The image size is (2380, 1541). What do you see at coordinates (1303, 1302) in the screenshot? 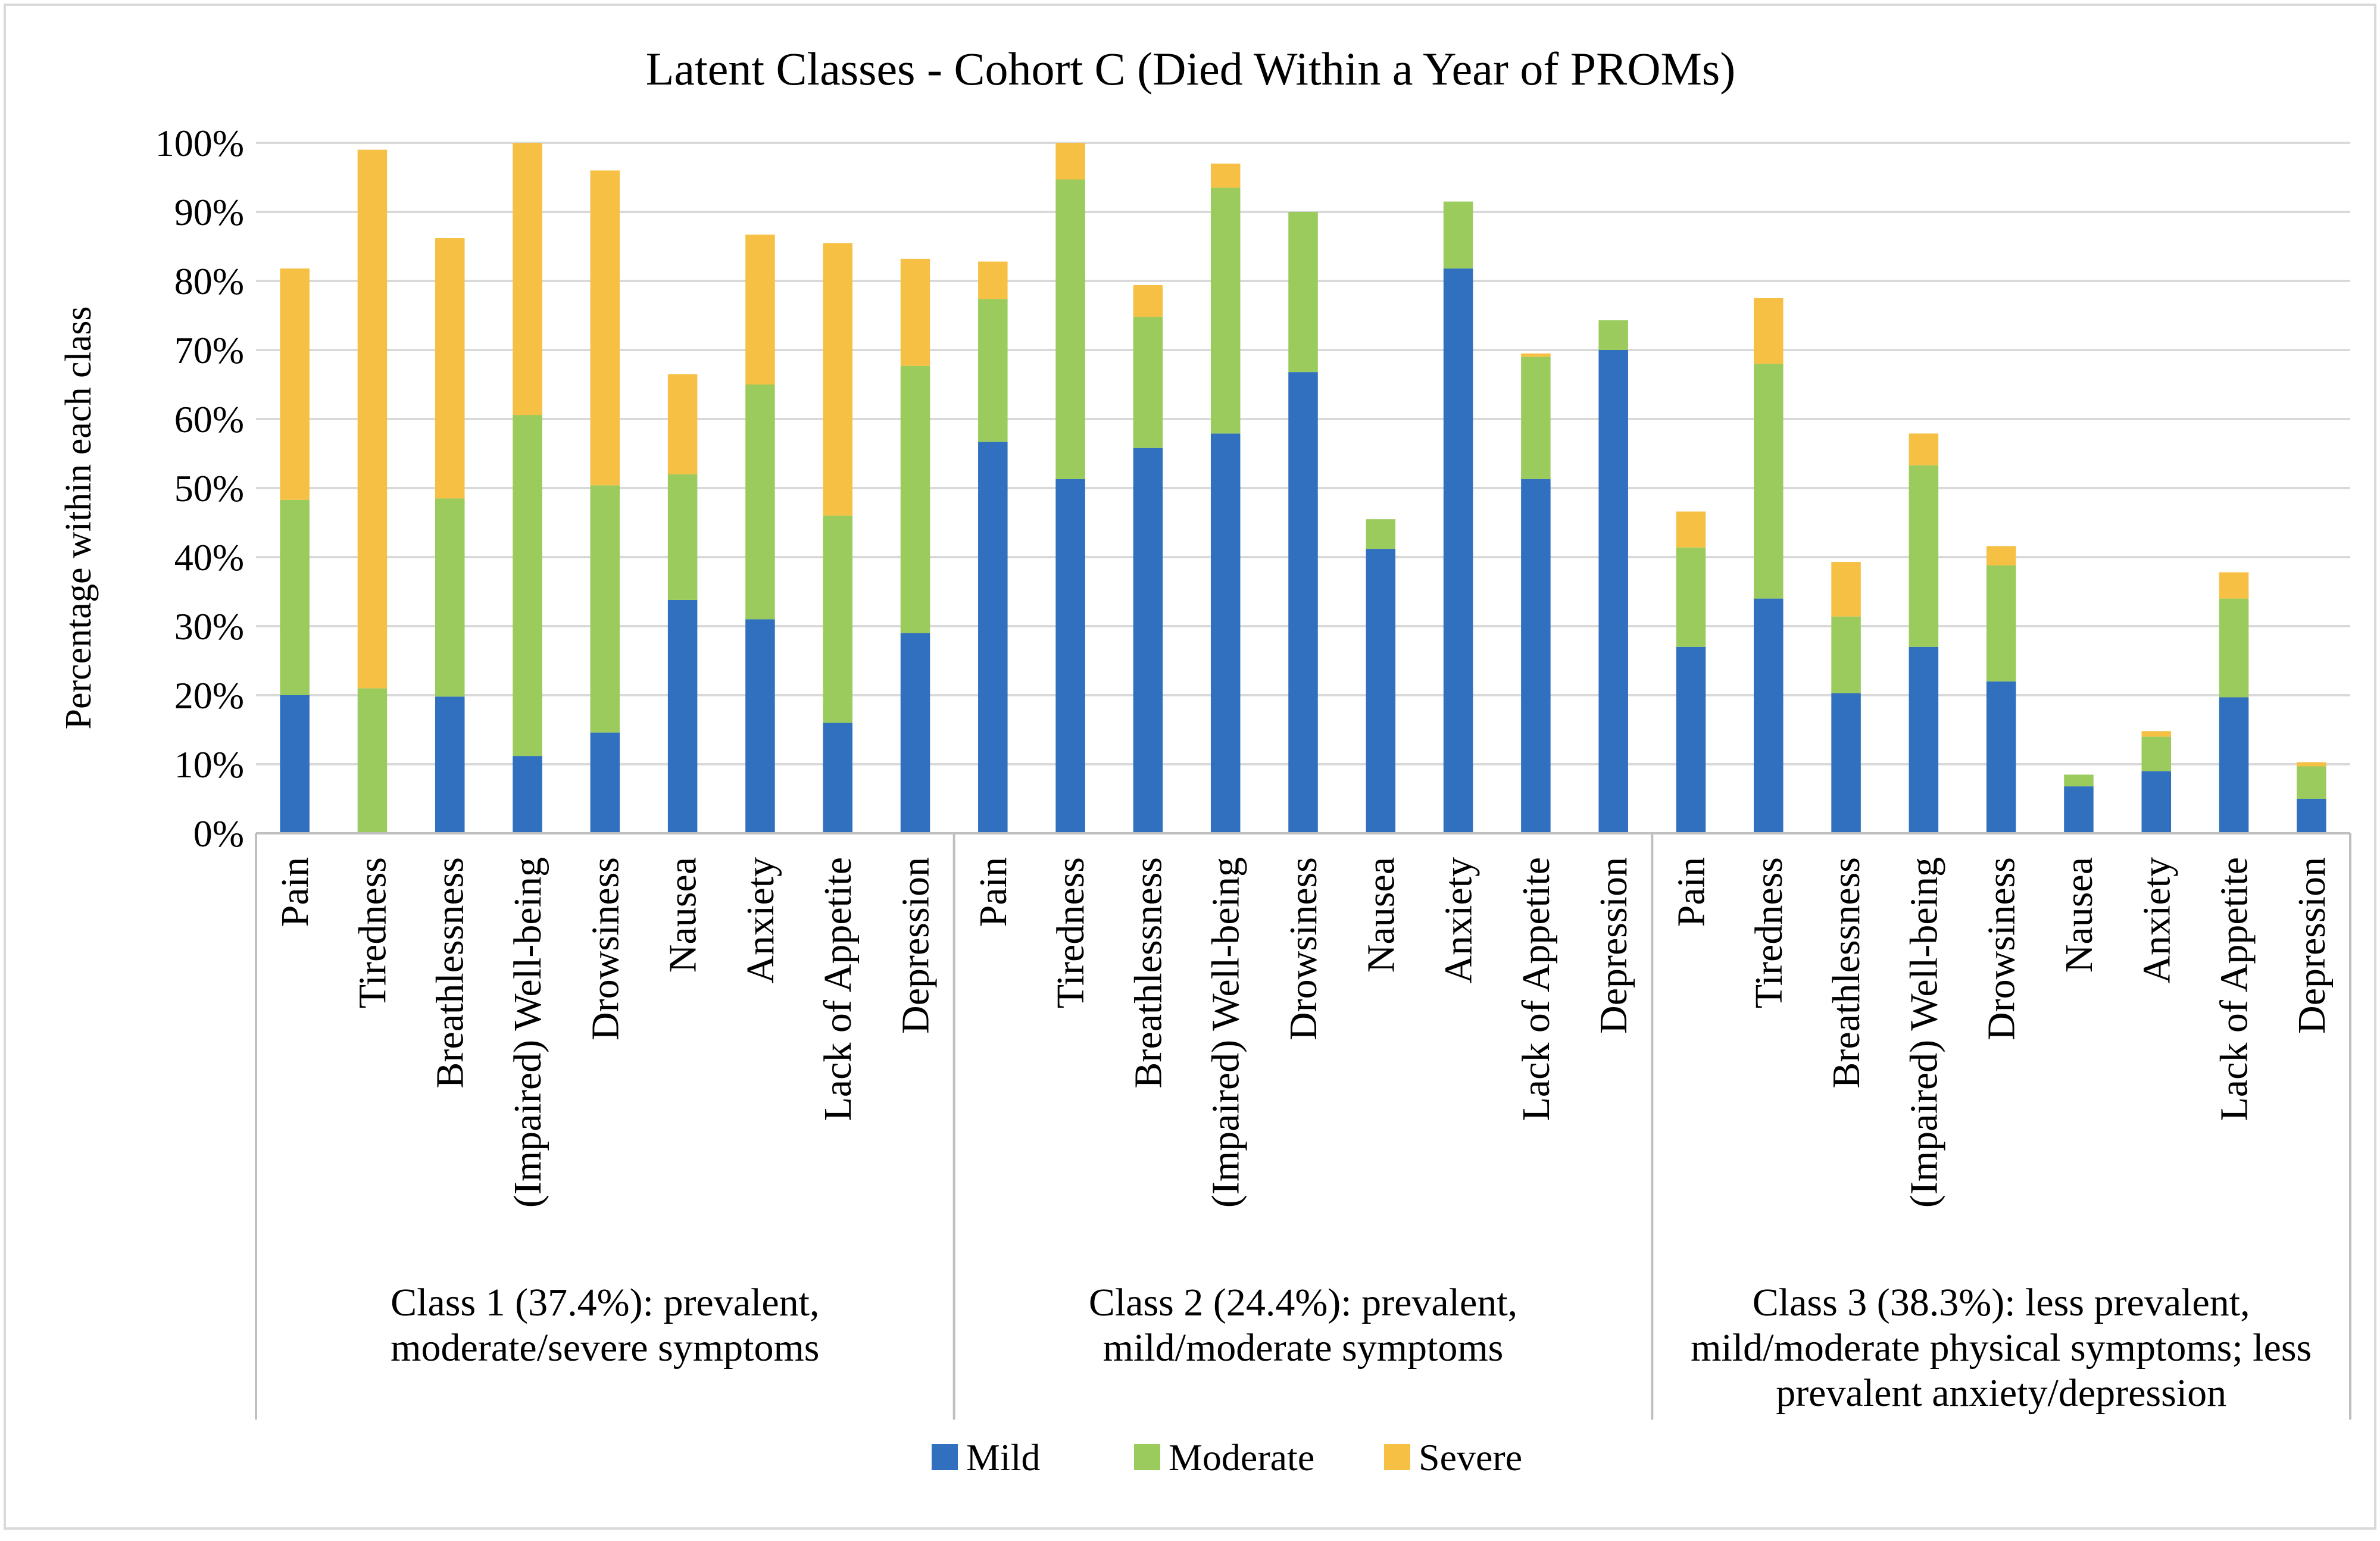
I see `group-label-line: Class 2 (24.4%): prevalent,` at bounding box center [1303, 1302].